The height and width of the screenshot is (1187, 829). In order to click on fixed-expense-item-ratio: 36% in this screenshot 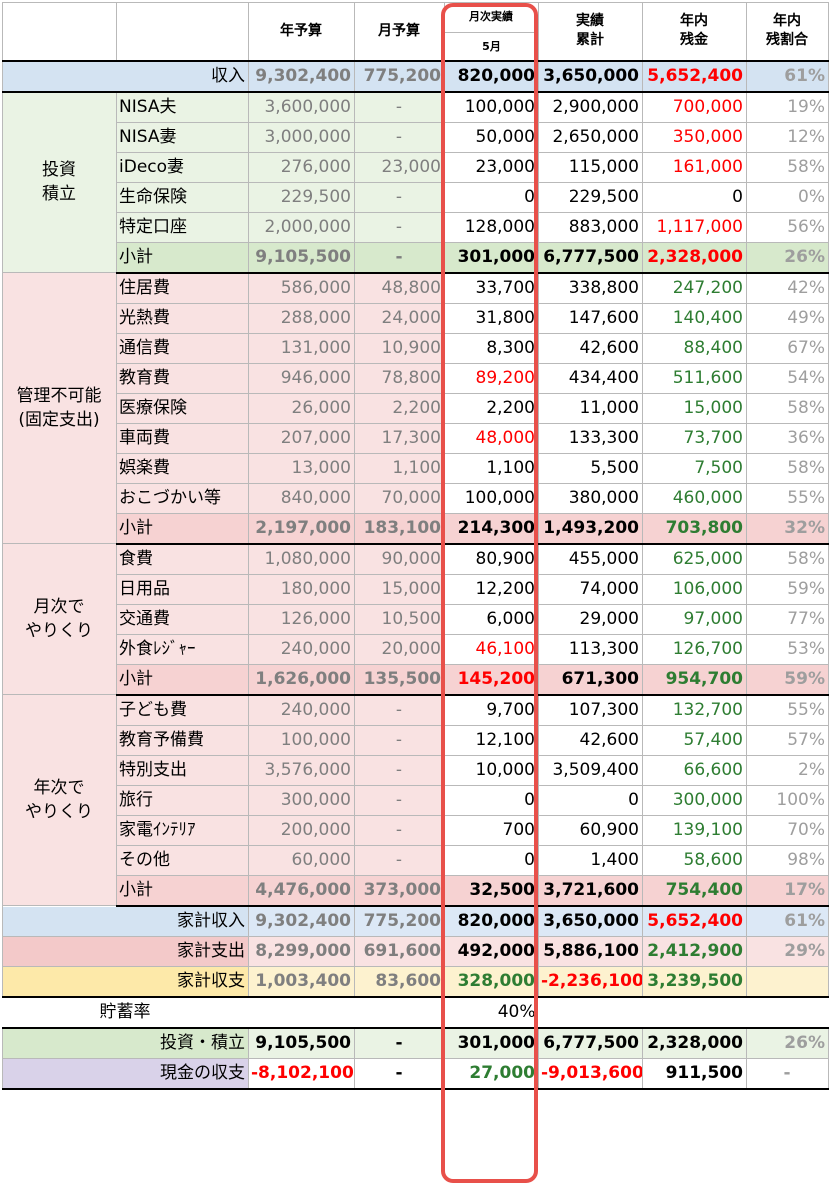, I will do `click(787, 438)`.